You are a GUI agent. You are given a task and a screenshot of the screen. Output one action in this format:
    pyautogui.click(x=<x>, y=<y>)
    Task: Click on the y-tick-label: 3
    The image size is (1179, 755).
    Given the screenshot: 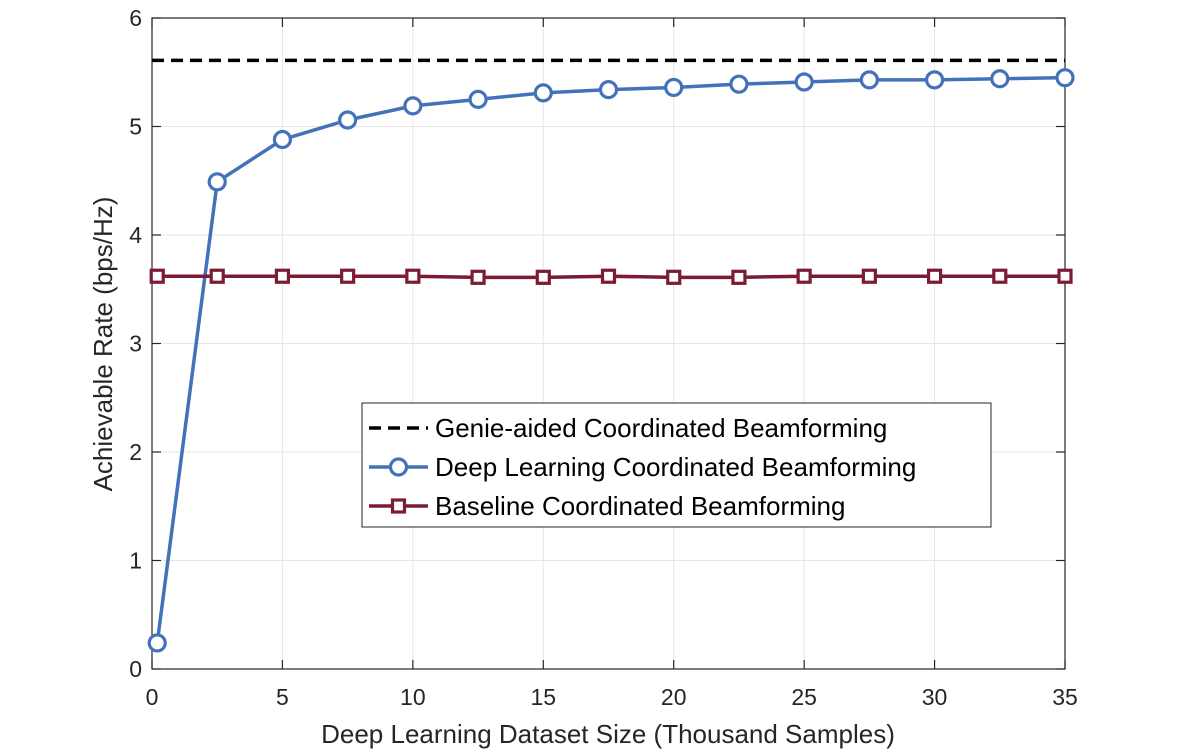 What is the action you would take?
    pyautogui.click(x=135, y=344)
    